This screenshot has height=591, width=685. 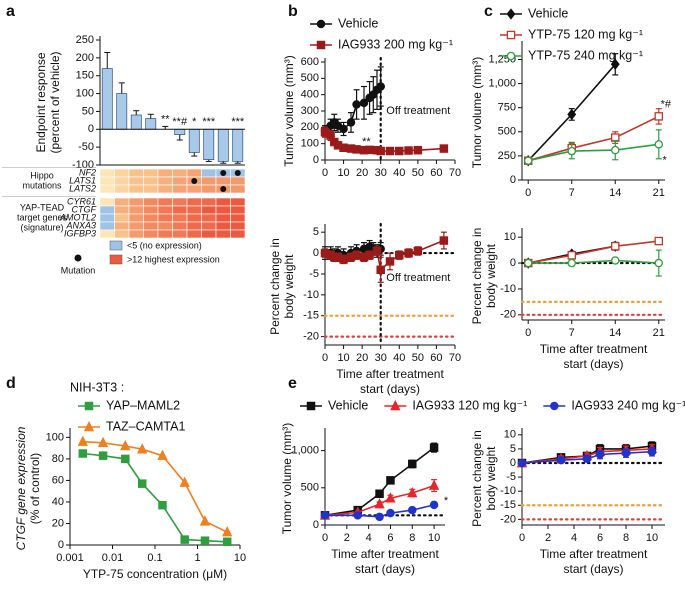 What do you see at coordinates (507, 156) in the screenshot?
I see `y-tick-label: 250` at bounding box center [507, 156].